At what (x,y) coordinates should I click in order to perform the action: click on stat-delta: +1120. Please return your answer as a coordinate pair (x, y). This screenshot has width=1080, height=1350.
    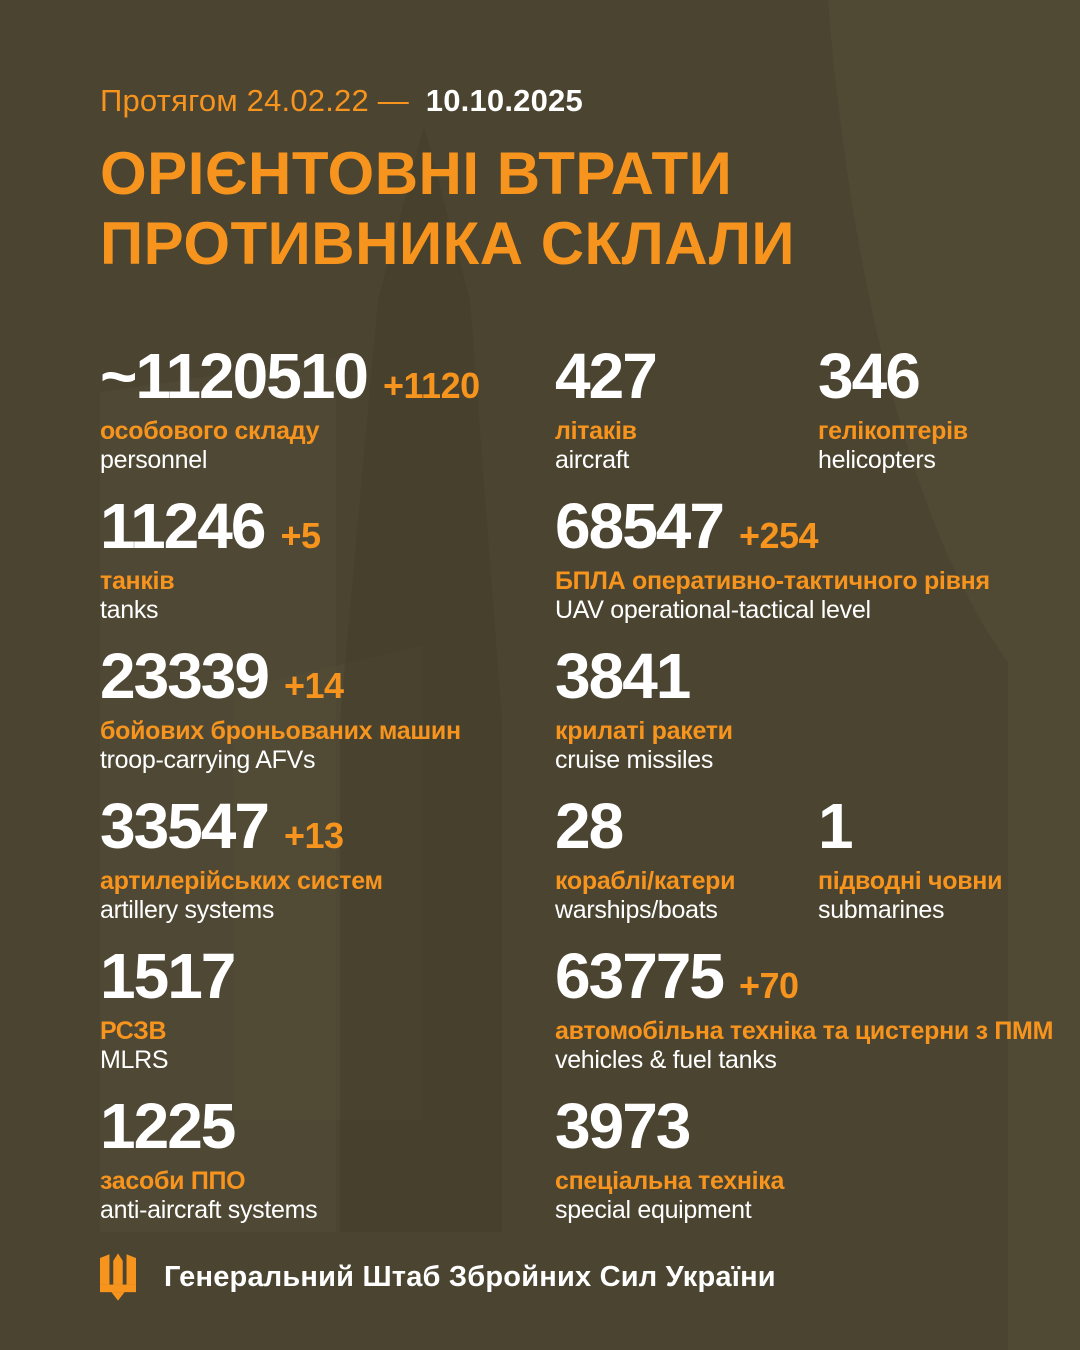
    Looking at the image, I should click on (431, 385).